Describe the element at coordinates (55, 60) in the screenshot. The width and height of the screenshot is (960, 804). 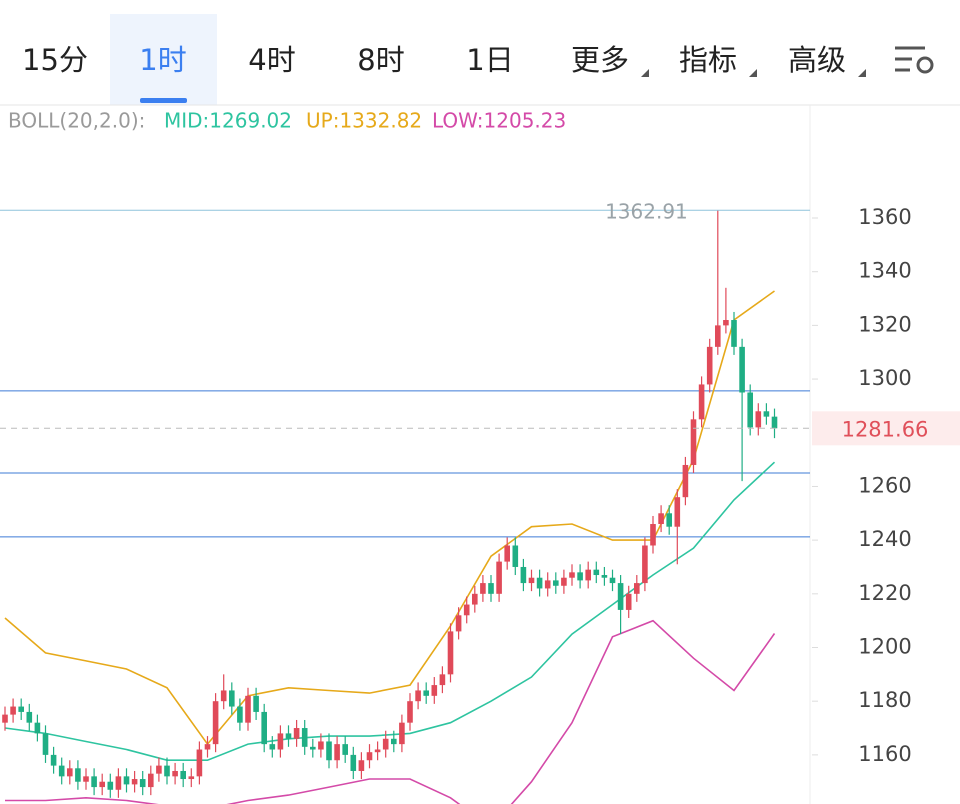
I see `tab-label: 15分` at that location.